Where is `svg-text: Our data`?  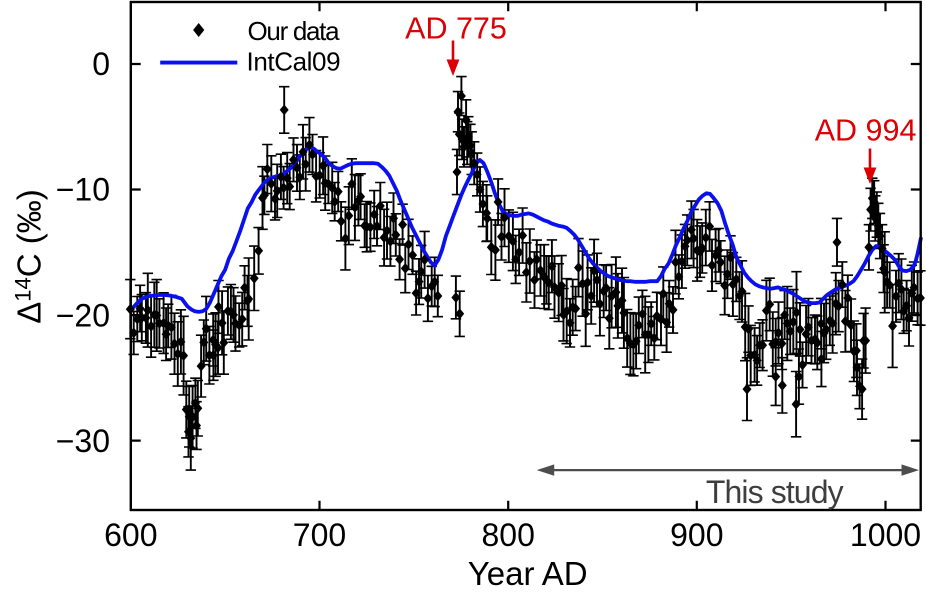 svg-text: Our data is located at coordinates (294, 31).